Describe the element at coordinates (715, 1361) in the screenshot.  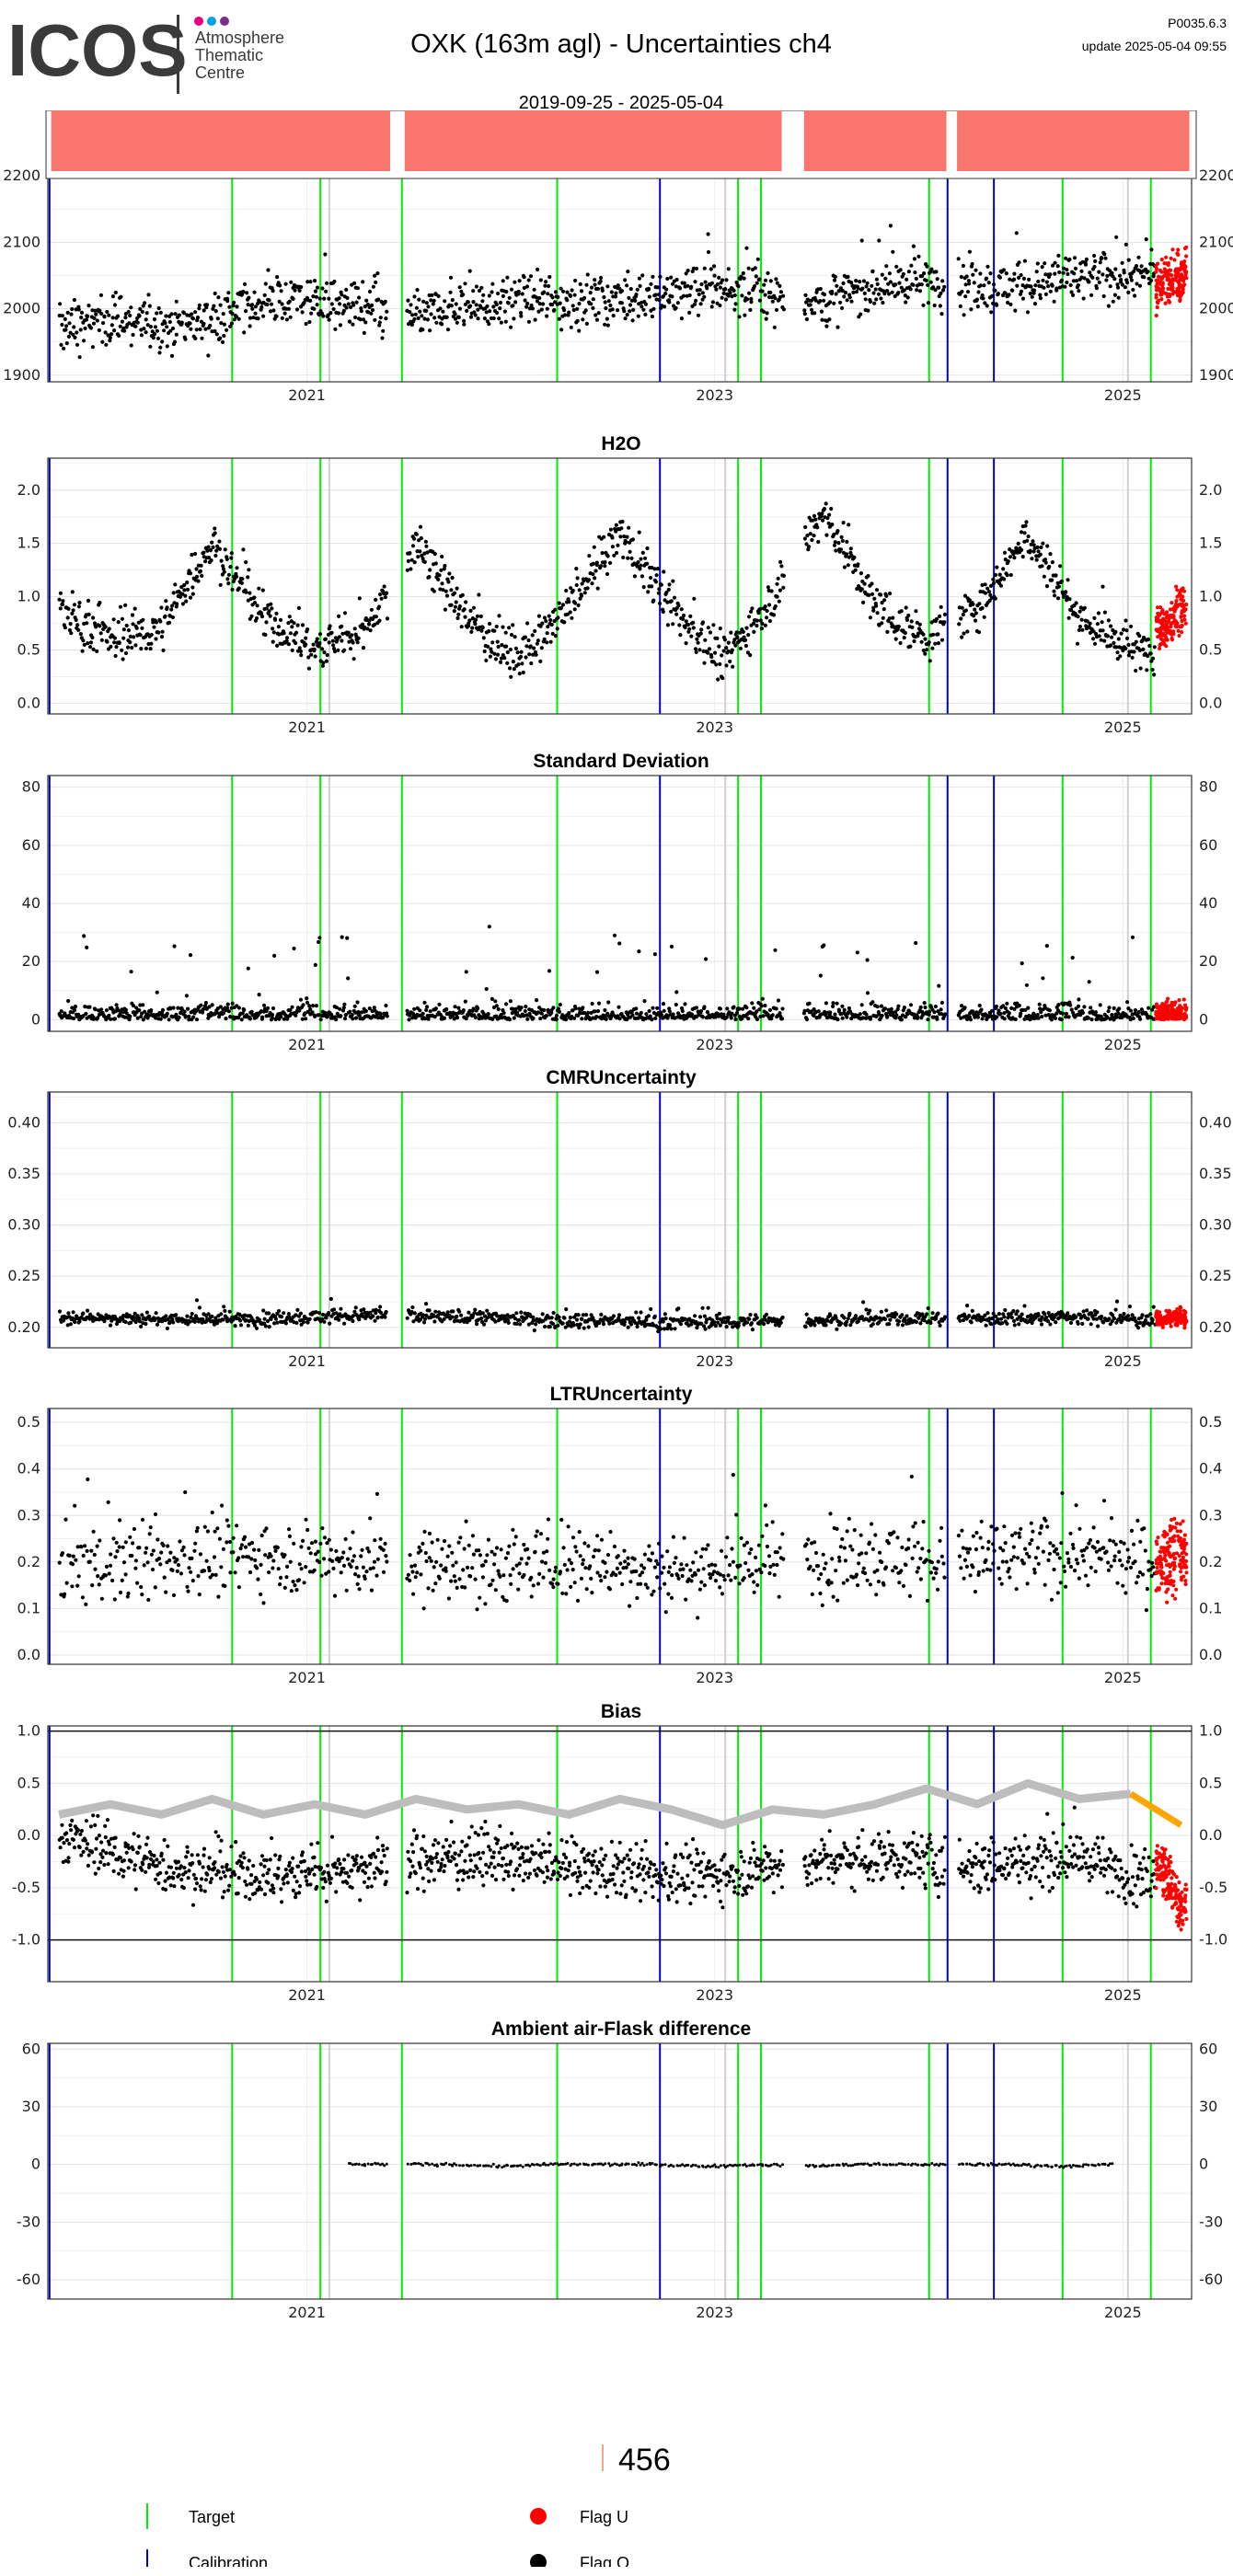
I see `x-tick-label: 2023` at that location.